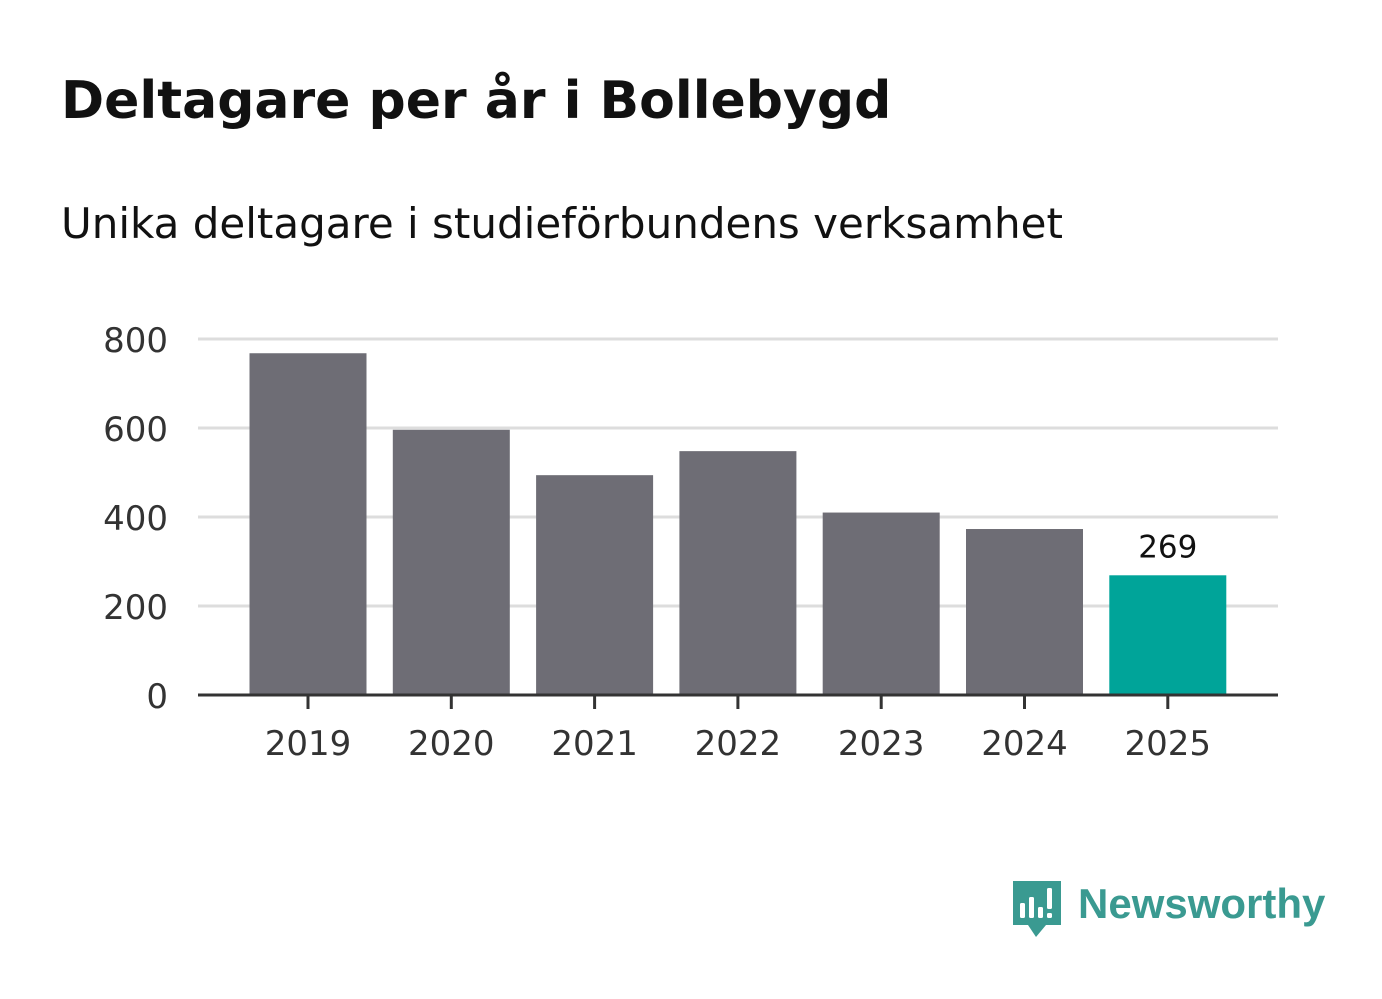  What do you see at coordinates (1202, 903) in the screenshot?
I see `brand-name: Newsworthy` at bounding box center [1202, 903].